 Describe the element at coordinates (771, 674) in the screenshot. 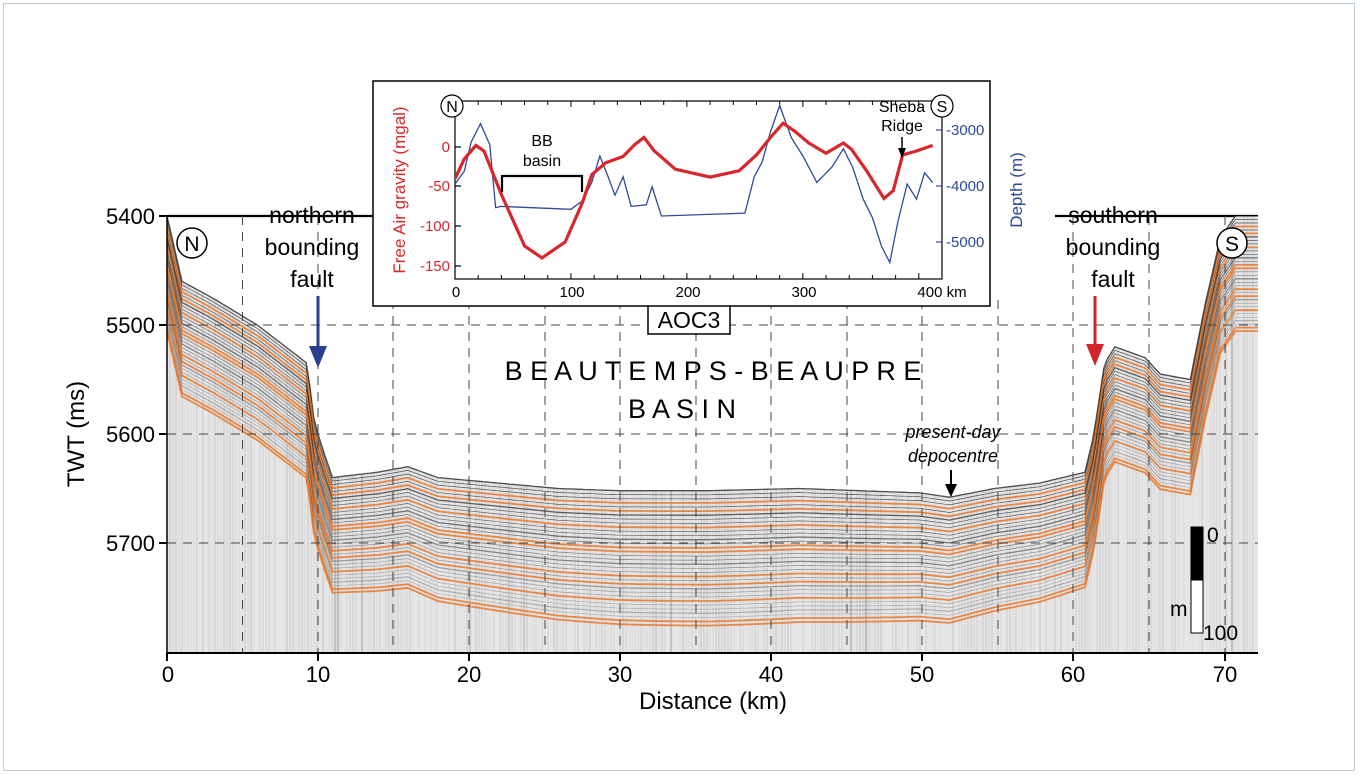

I see `x-tick-label: 40` at that location.